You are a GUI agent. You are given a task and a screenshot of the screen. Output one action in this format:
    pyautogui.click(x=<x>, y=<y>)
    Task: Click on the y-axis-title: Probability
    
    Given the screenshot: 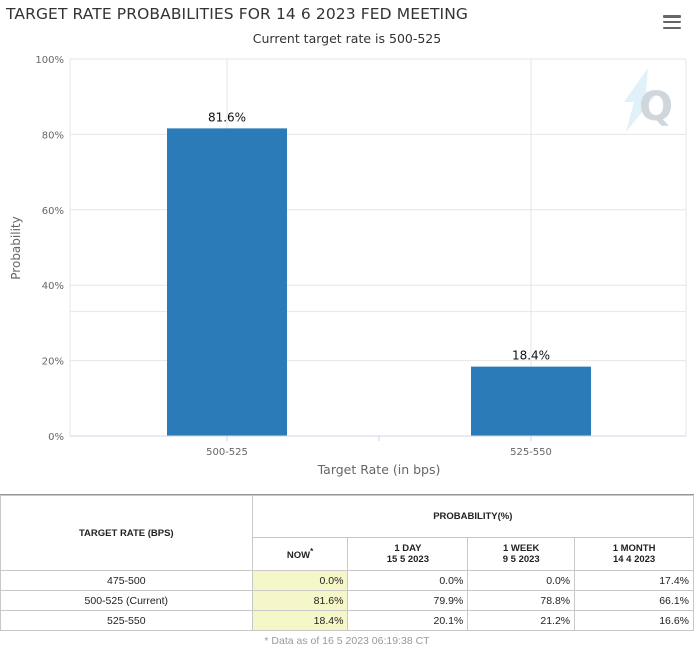 What is the action you would take?
    pyautogui.click(x=16, y=247)
    